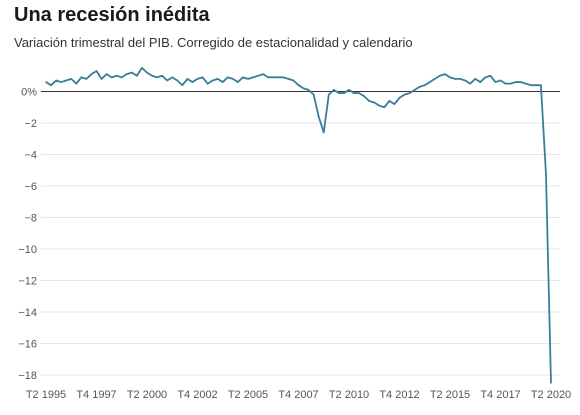 This screenshot has height=415, width=580. I want to click on x-tick-label: T4 2007, so click(298, 395).